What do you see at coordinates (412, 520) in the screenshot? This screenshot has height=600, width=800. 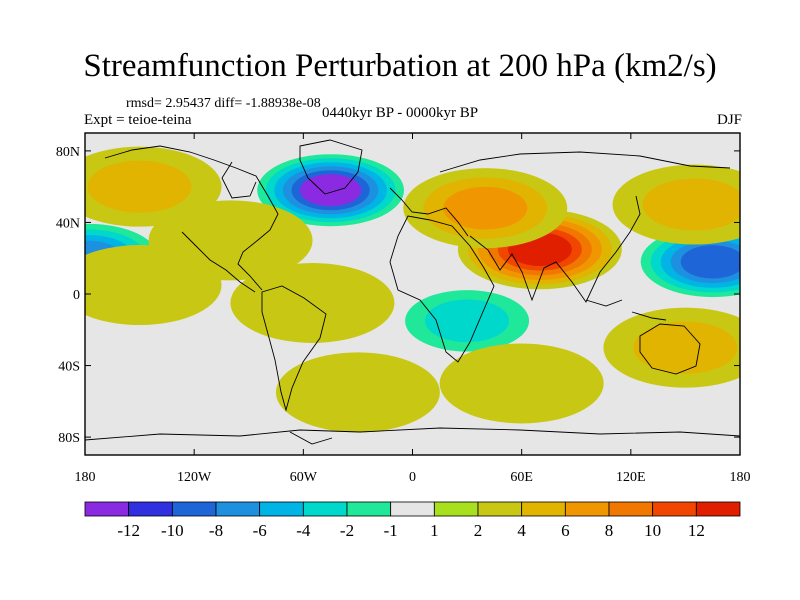 I see `colorbar: -12 -10 -8 -6 -4 -2 -1 1 2 4 6 8 10 12` at bounding box center [412, 520].